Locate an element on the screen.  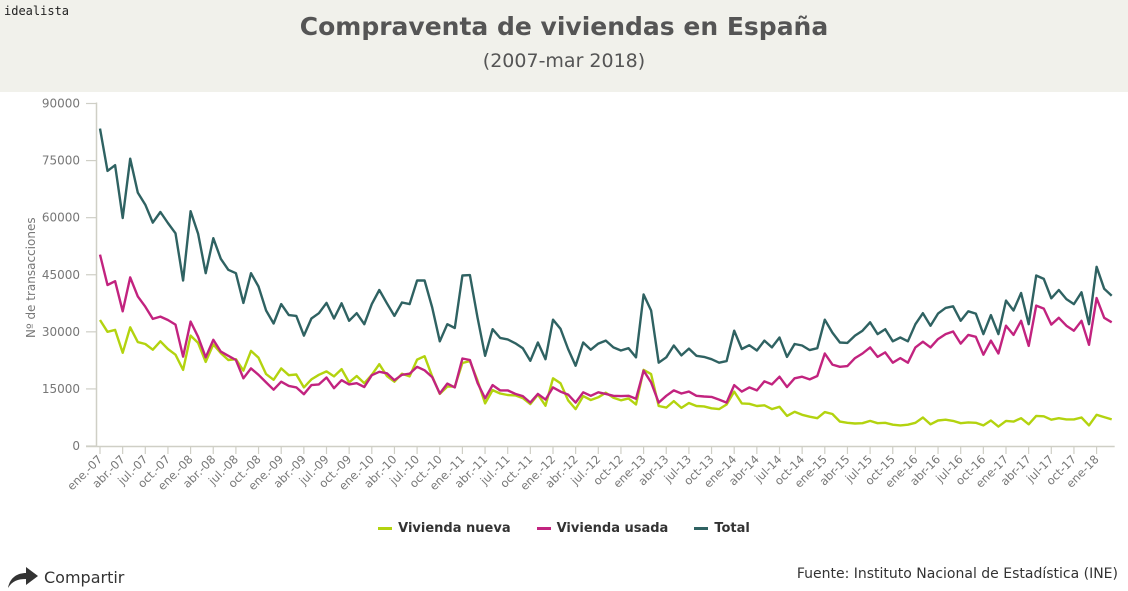
legend-label: Vivienda usada is located at coordinates (612, 528).